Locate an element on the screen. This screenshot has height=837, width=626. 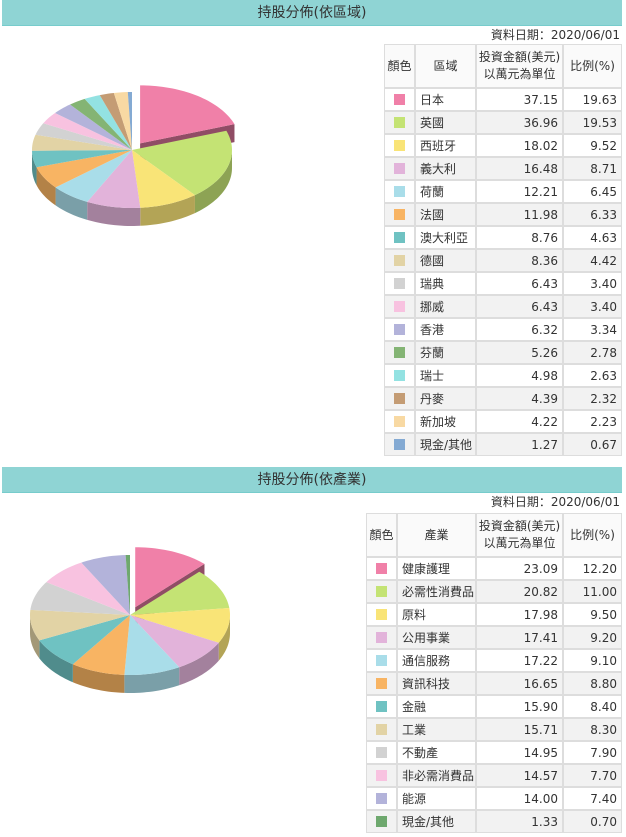
row-amount: 14.00 is located at coordinates (519, 798).